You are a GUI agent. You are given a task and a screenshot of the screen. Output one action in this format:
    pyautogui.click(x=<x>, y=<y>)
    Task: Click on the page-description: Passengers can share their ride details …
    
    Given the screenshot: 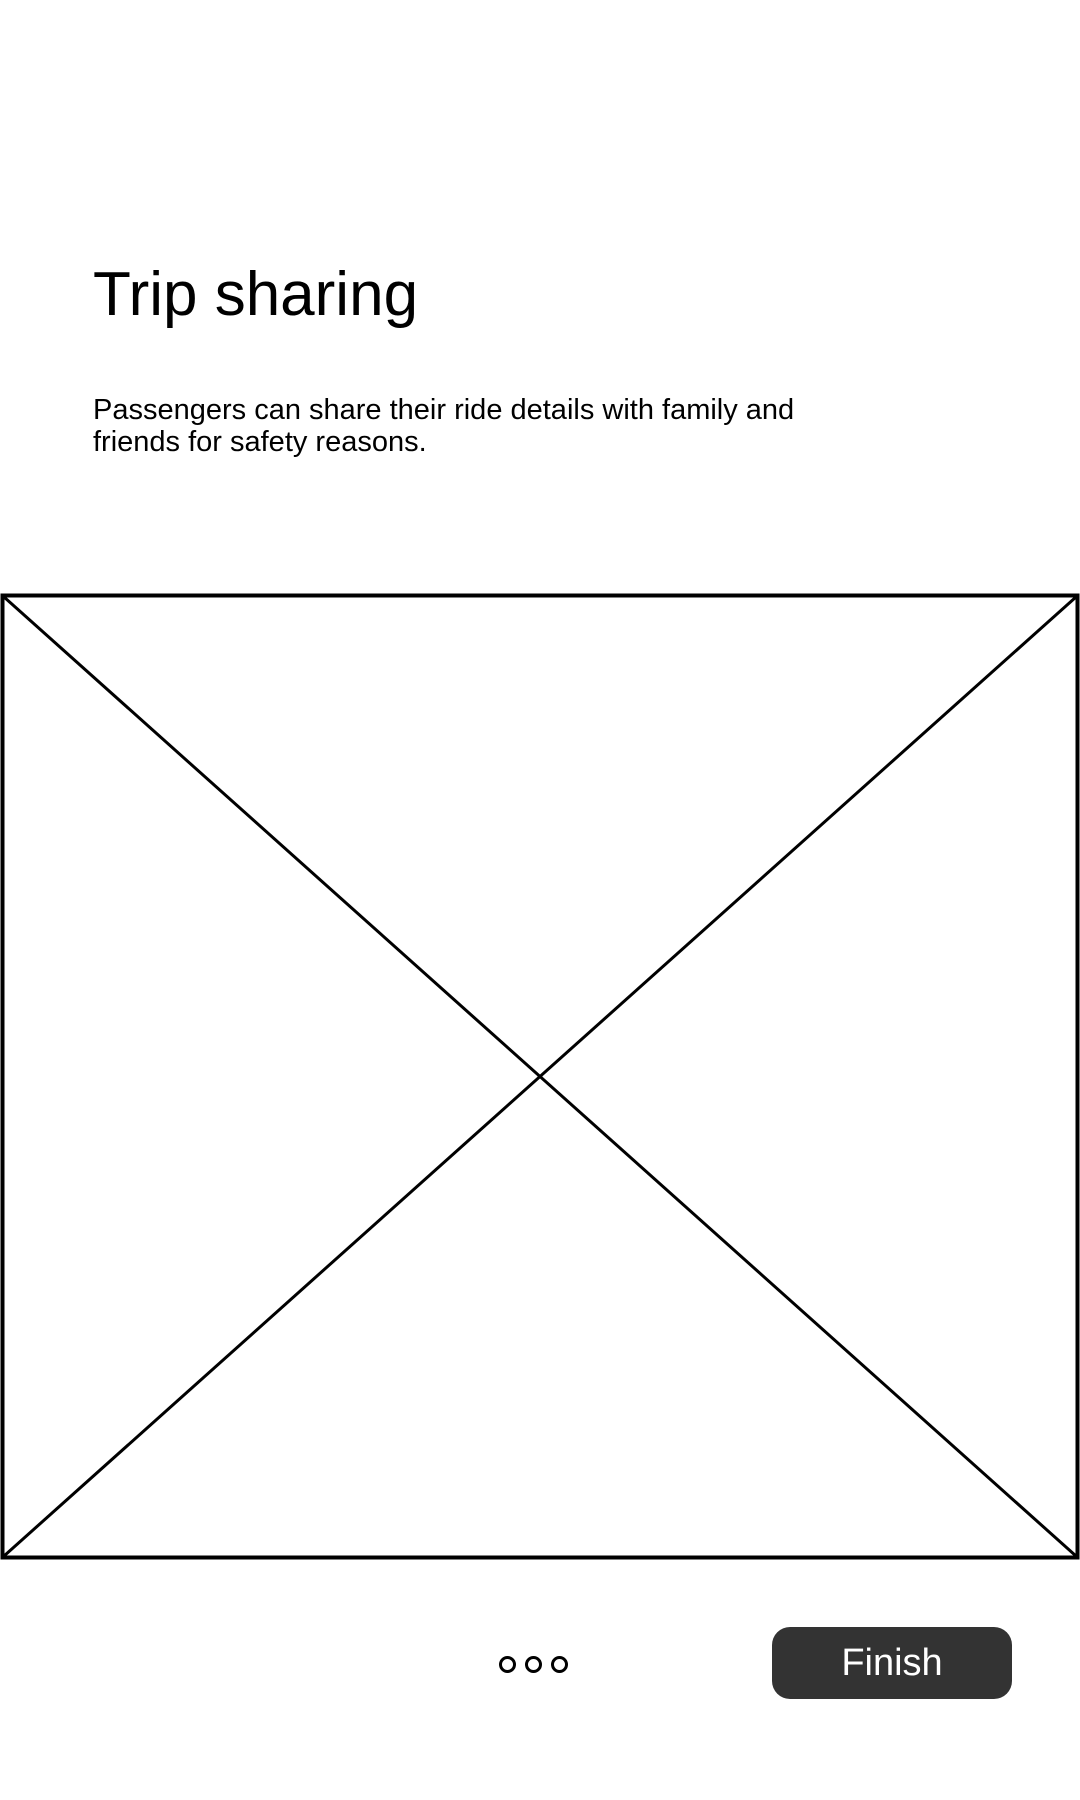 What is the action you would take?
    pyautogui.click(x=444, y=426)
    